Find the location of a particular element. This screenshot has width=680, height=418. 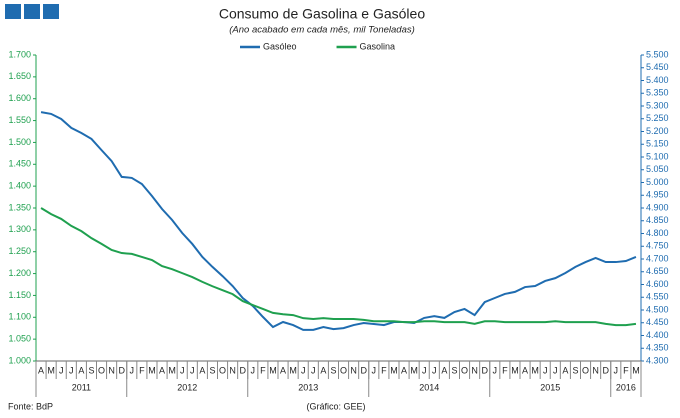

y-tick-label: 1.500 is located at coordinates (19, 142).